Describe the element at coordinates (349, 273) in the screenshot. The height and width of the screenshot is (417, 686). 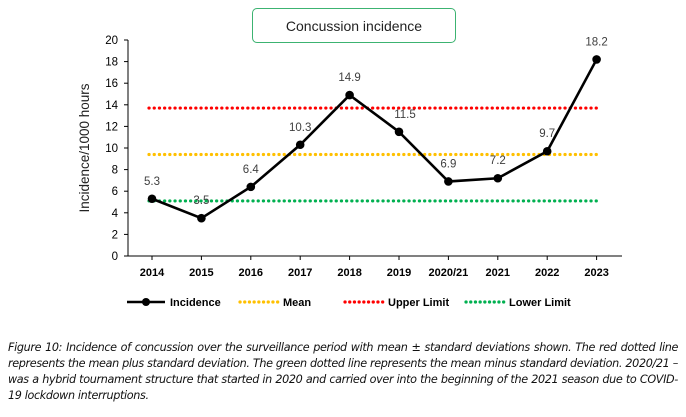
I see `x-tick-label: 2018` at that location.